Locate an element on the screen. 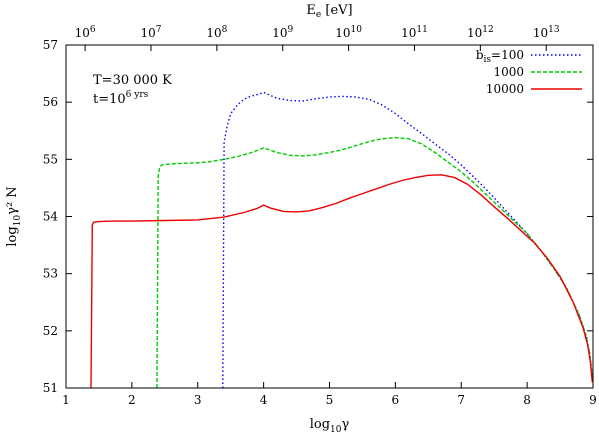 The image size is (599, 435). x-tick-label: 4 is located at coordinates (264, 400).